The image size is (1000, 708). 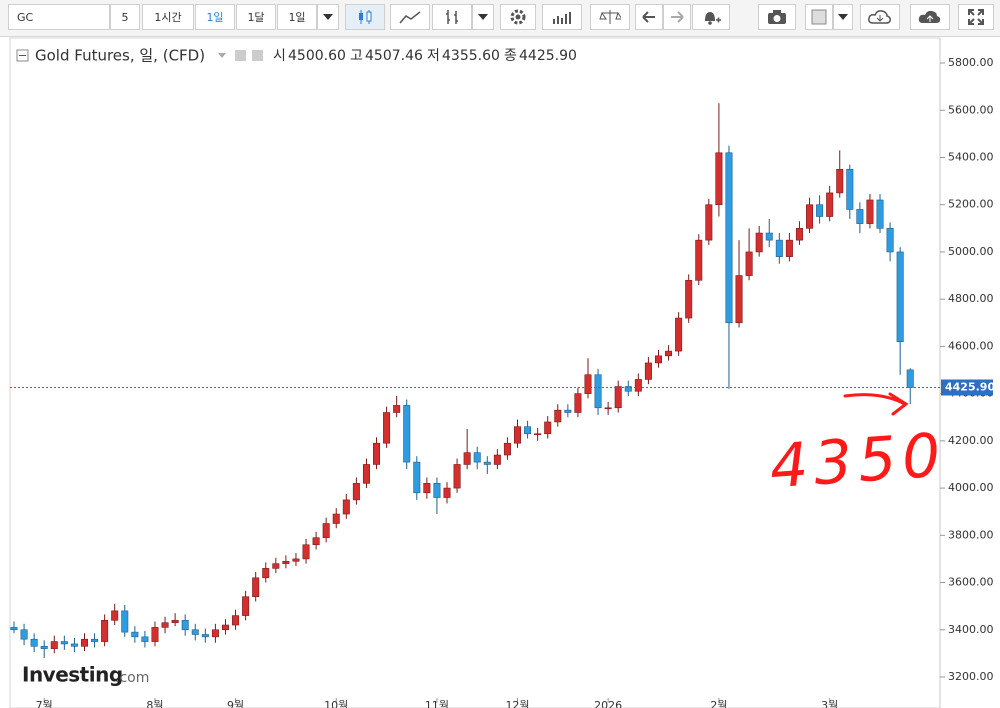 I want to click on annotation: 4350, so click(x=857, y=461).